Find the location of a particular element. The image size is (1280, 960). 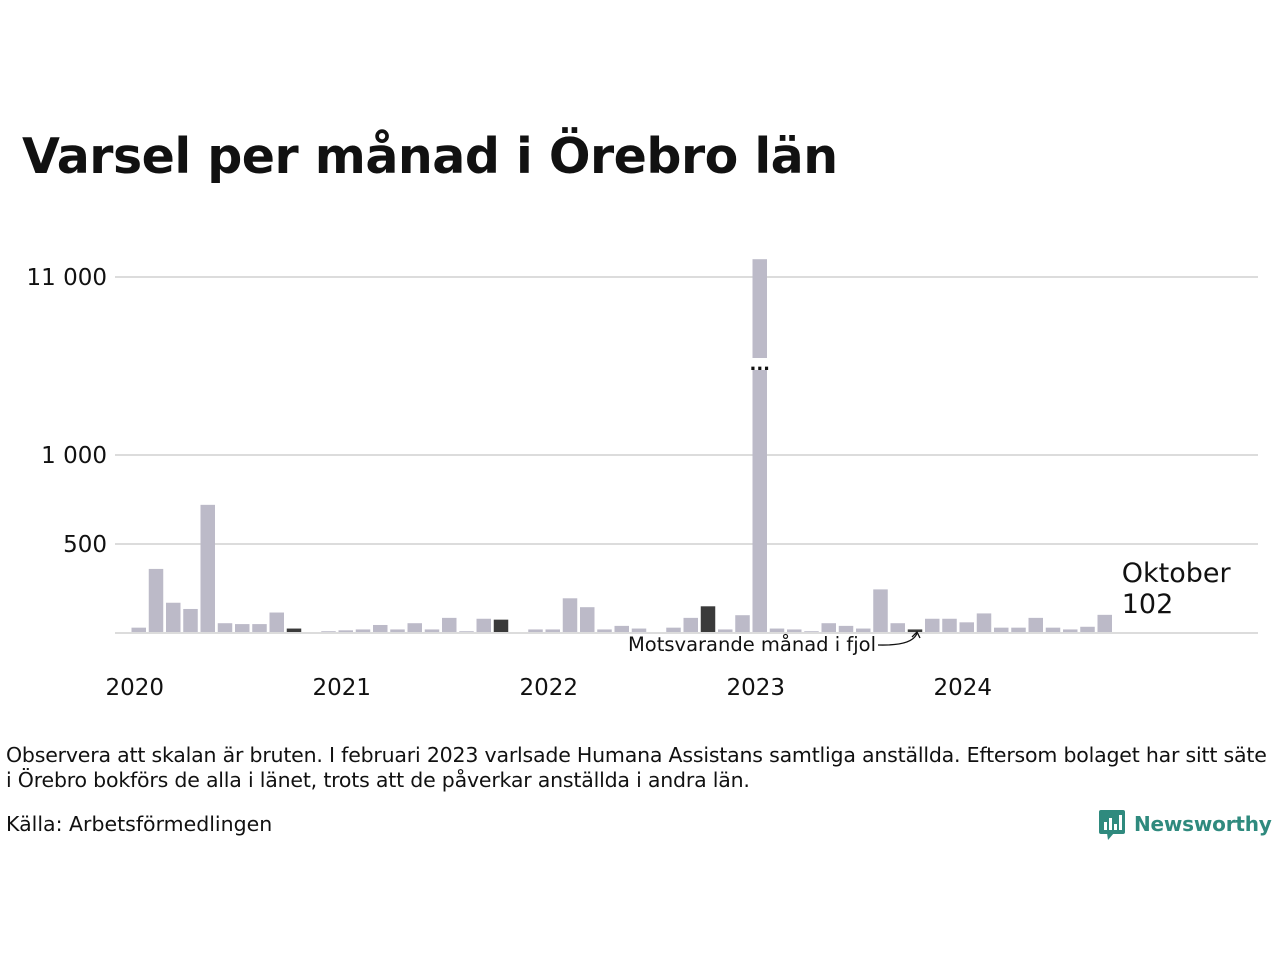

newsworthy-logo: Newsworthy is located at coordinates (1185, 824).